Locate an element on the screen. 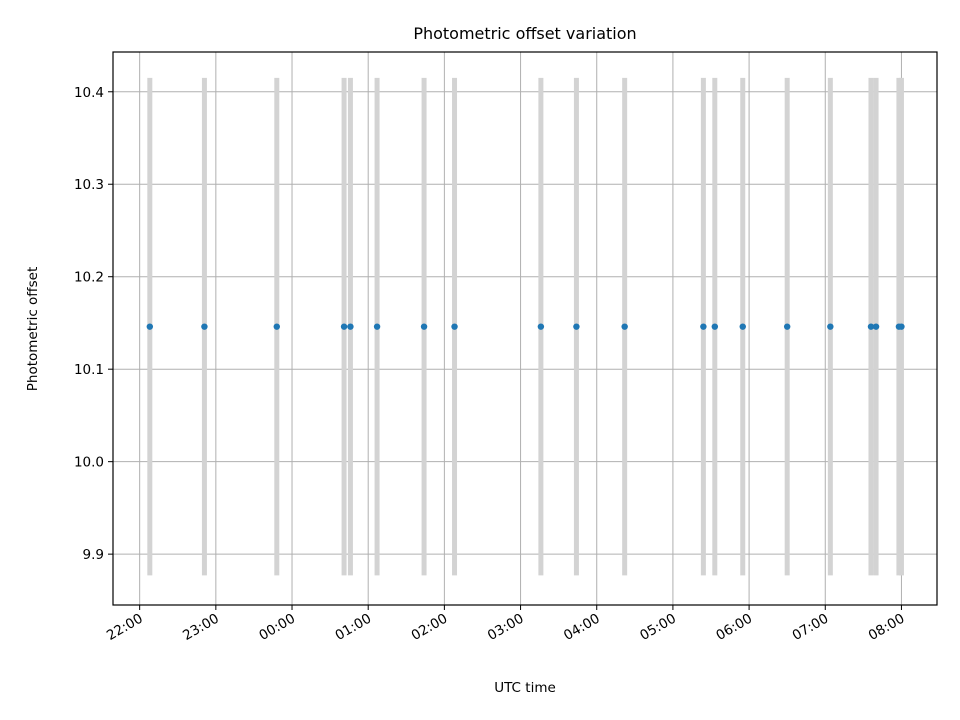 The width and height of the screenshot is (960, 720). y-tick-label: 10.1 is located at coordinates (89, 370).